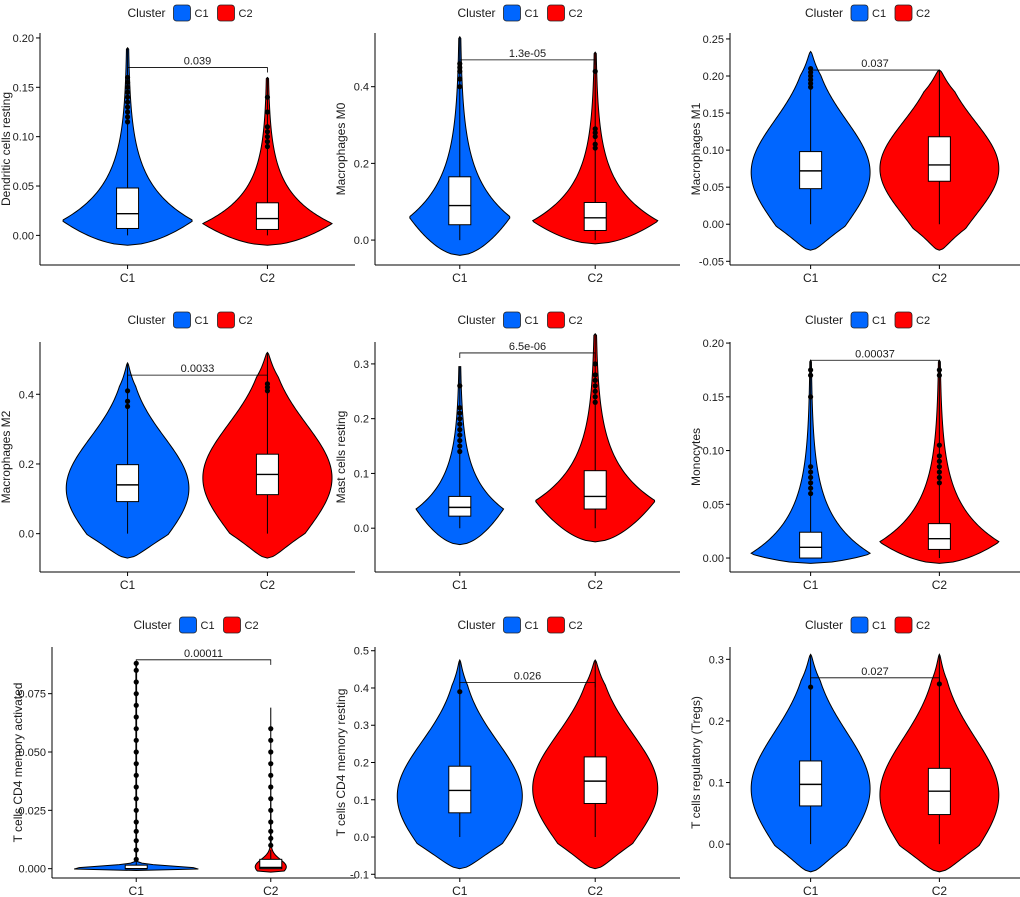 This screenshot has width=1020, height=897. What do you see at coordinates (528, 676) in the screenshot?
I see `p-value-label: 0.026` at bounding box center [528, 676].